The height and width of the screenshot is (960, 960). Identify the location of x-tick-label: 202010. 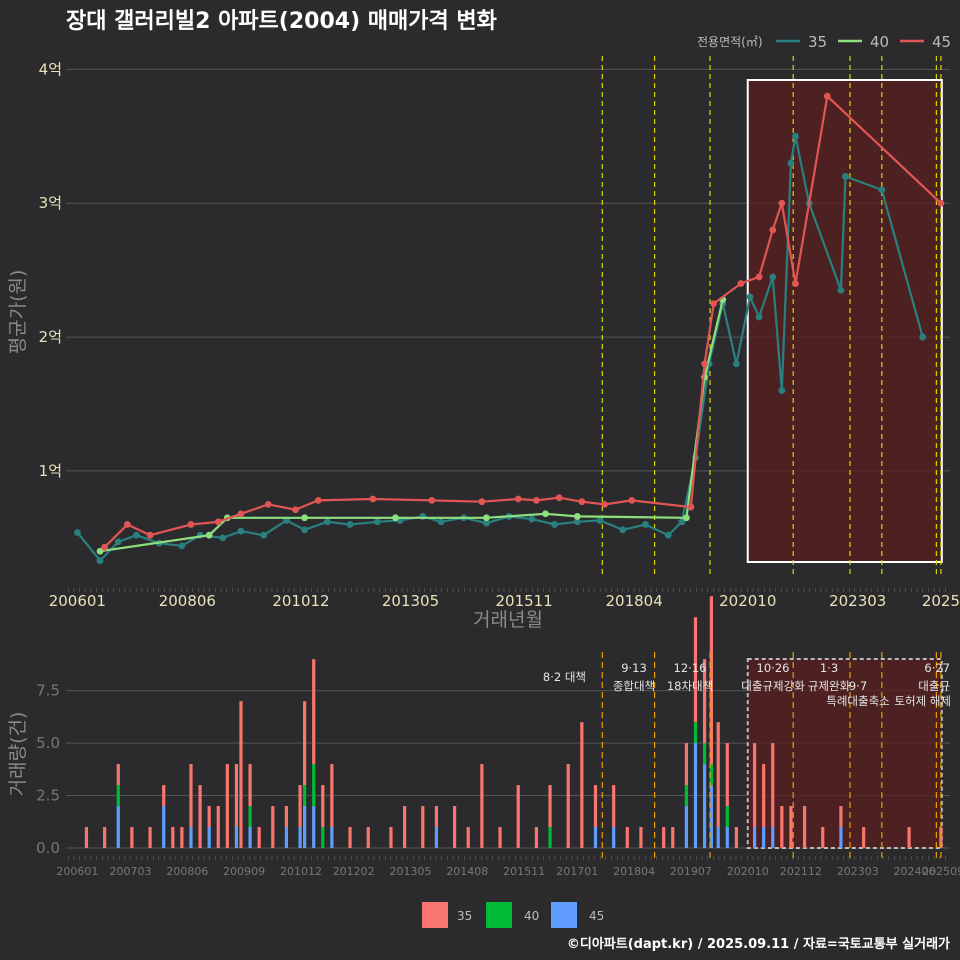
(747, 601).